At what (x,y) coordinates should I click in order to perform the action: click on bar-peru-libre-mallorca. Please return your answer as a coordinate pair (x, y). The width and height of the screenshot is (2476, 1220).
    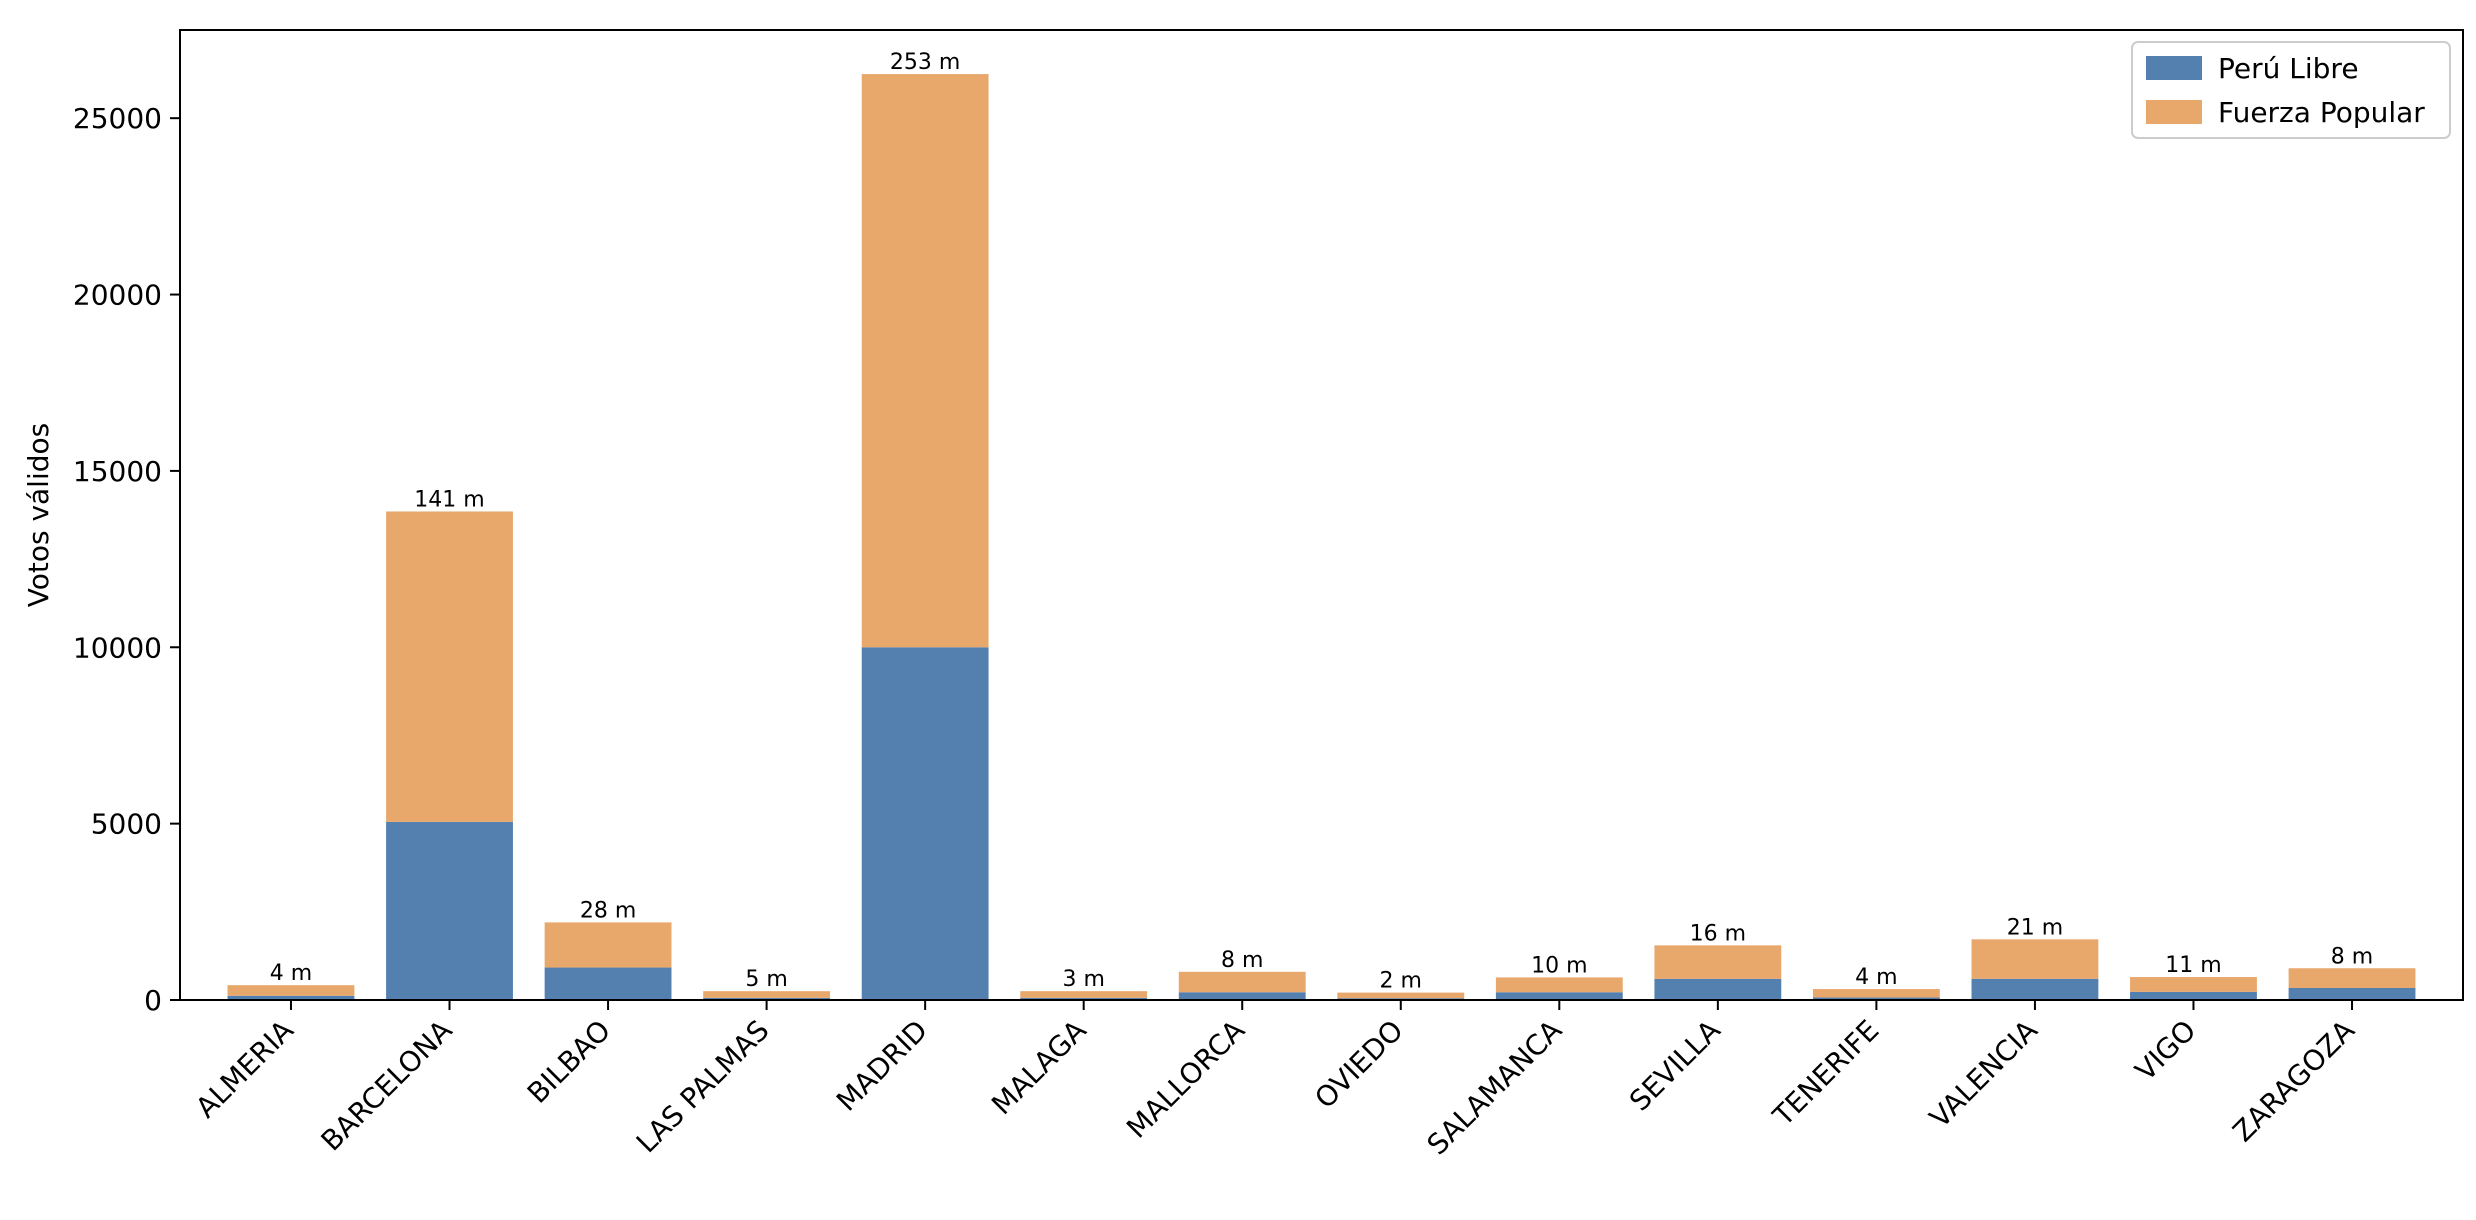
    Looking at the image, I should click on (1242, 996).